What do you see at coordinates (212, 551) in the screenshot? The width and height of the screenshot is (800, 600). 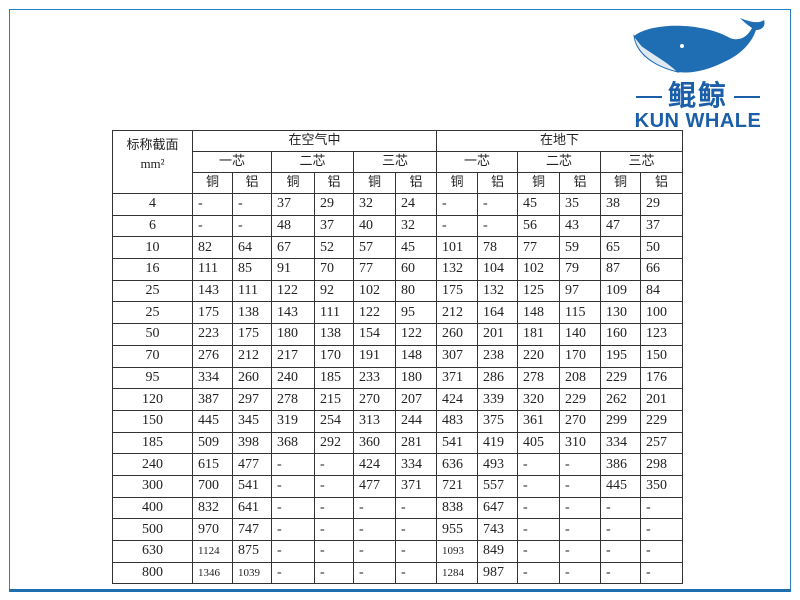 I see `current-cell: 1124` at bounding box center [212, 551].